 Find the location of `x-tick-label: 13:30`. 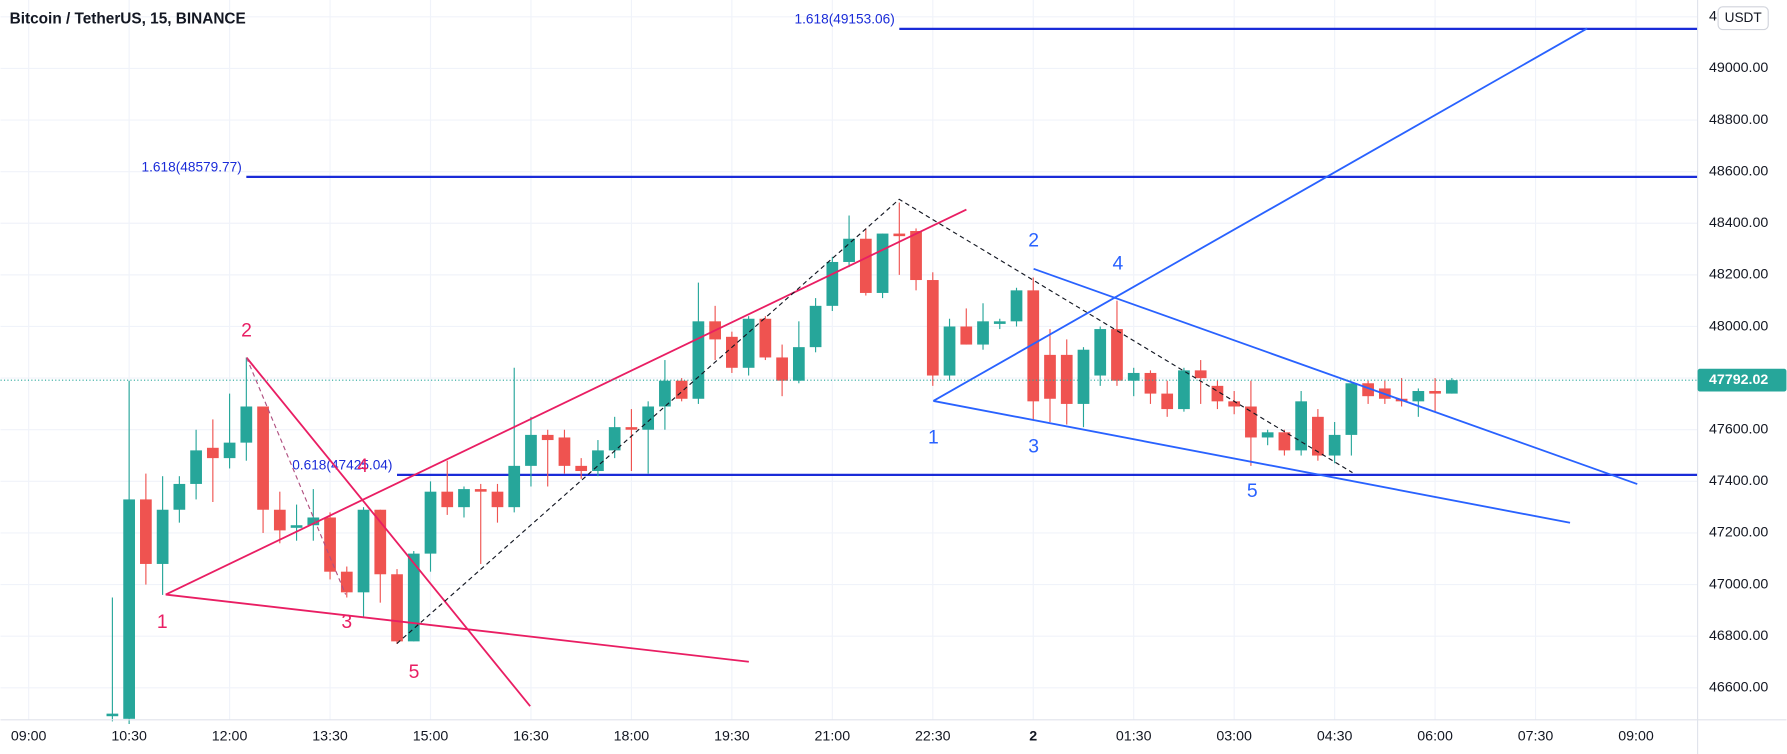

x-tick-label: 13:30 is located at coordinates (330, 737).